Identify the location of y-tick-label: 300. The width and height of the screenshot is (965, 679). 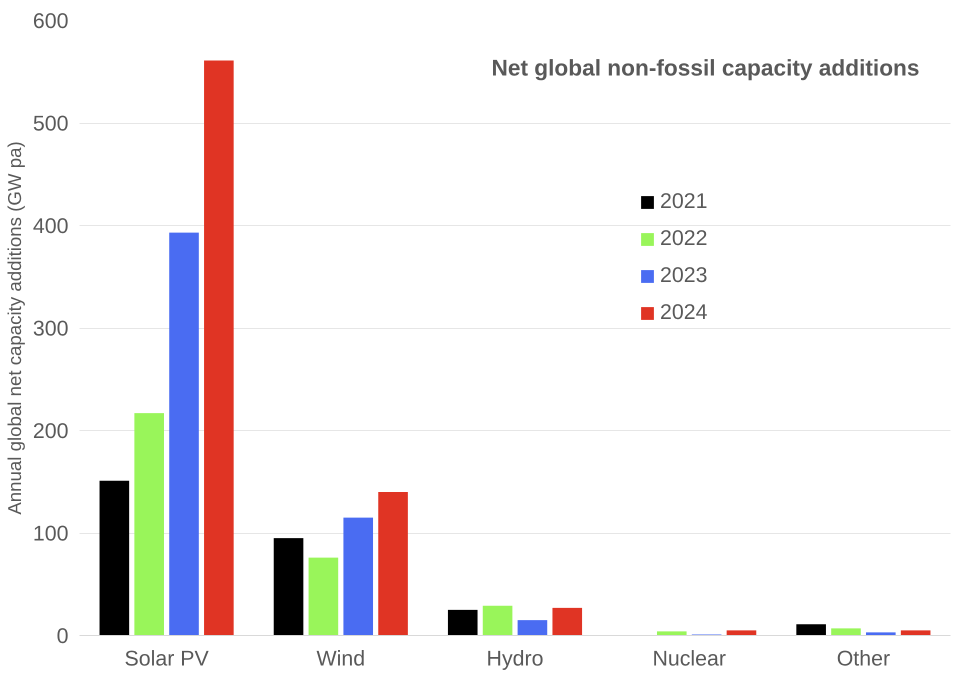
(50, 328).